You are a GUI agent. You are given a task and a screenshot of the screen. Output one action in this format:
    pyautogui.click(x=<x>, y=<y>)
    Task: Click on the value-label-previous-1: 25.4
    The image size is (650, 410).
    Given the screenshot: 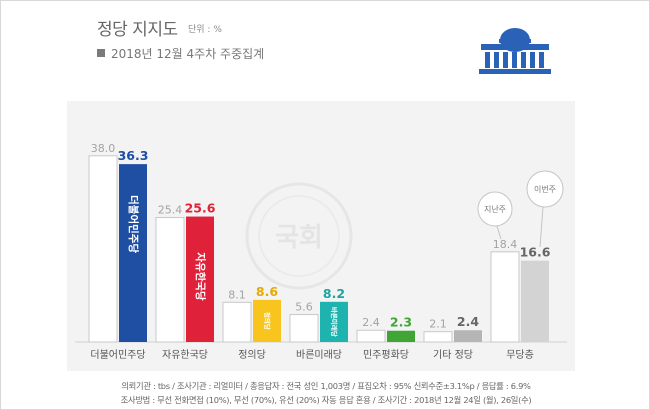 What is the action you would take?
    pyautogui.click(x=170, y=210)
    